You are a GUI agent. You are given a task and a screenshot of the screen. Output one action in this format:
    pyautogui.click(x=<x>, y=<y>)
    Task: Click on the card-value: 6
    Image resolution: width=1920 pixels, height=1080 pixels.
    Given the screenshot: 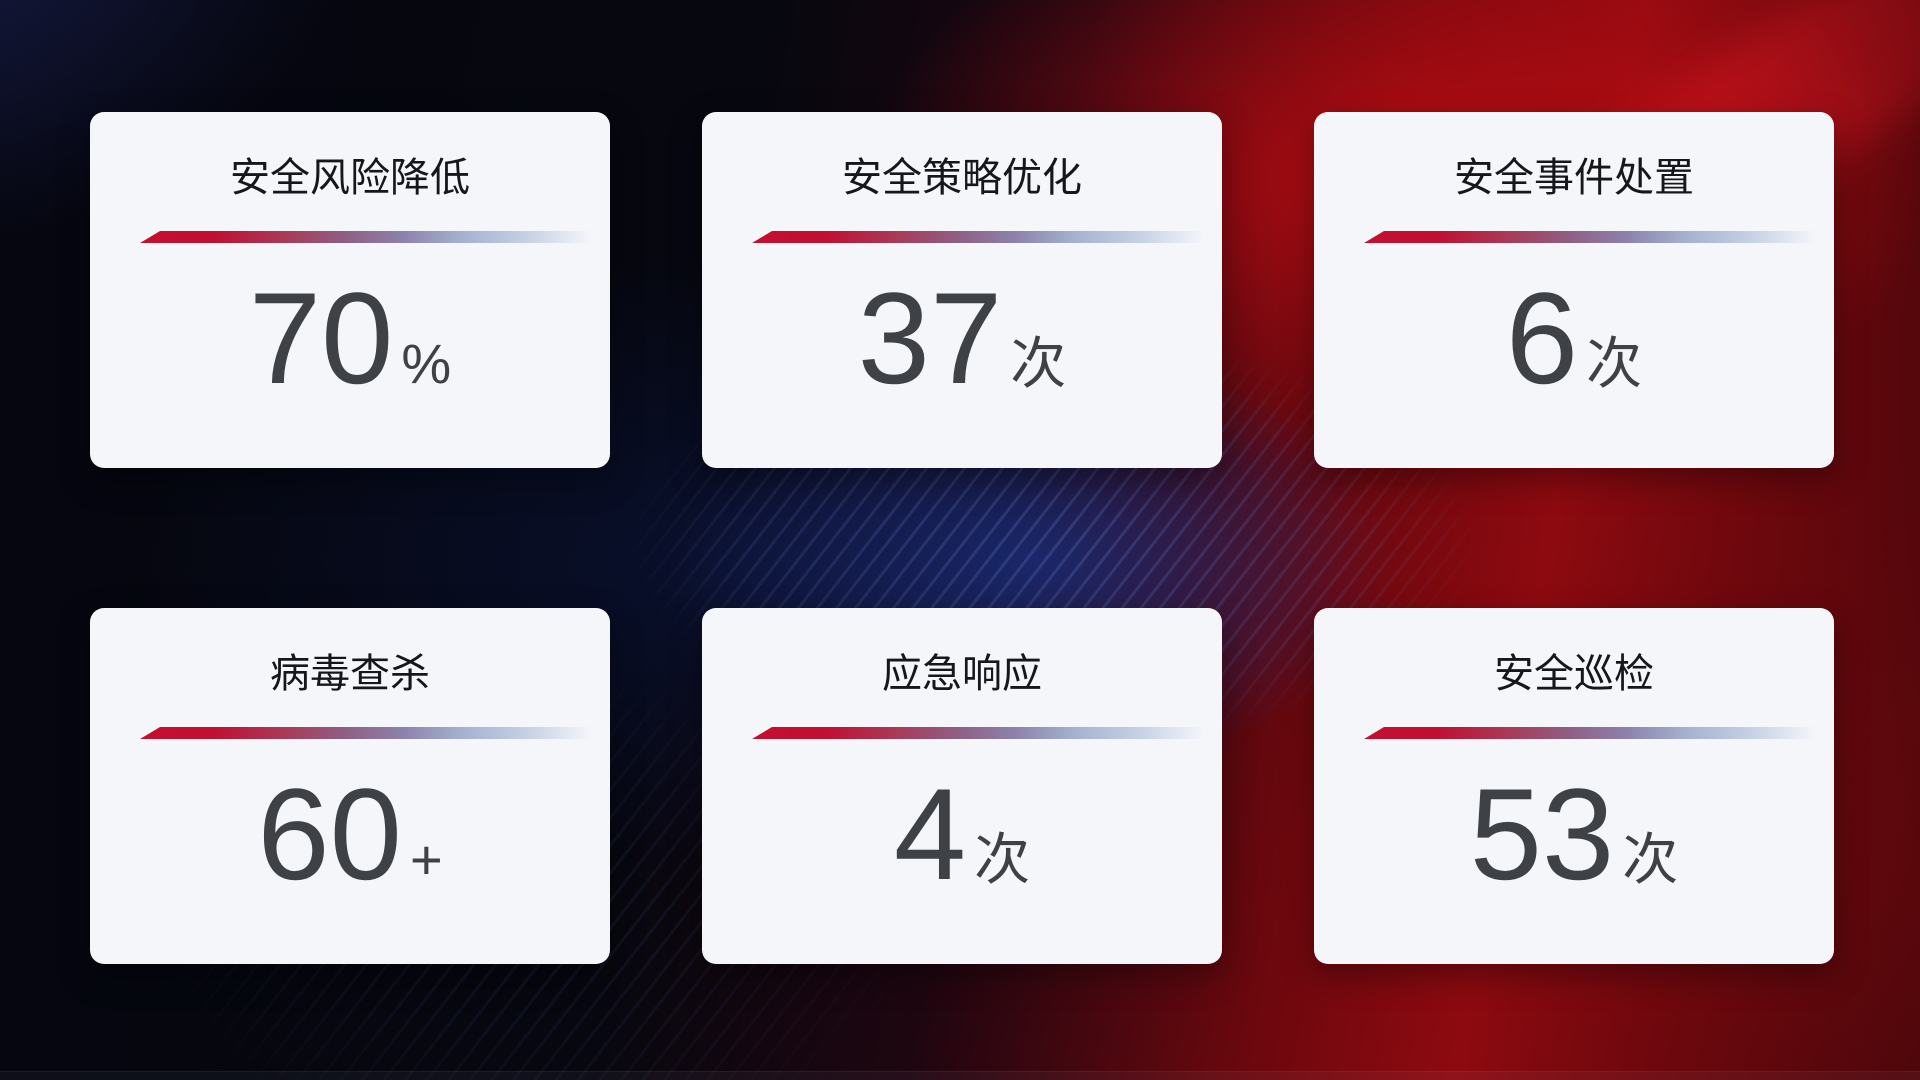 What is the action you would take?
    pyautogui.click(x=1542, y=338)
    